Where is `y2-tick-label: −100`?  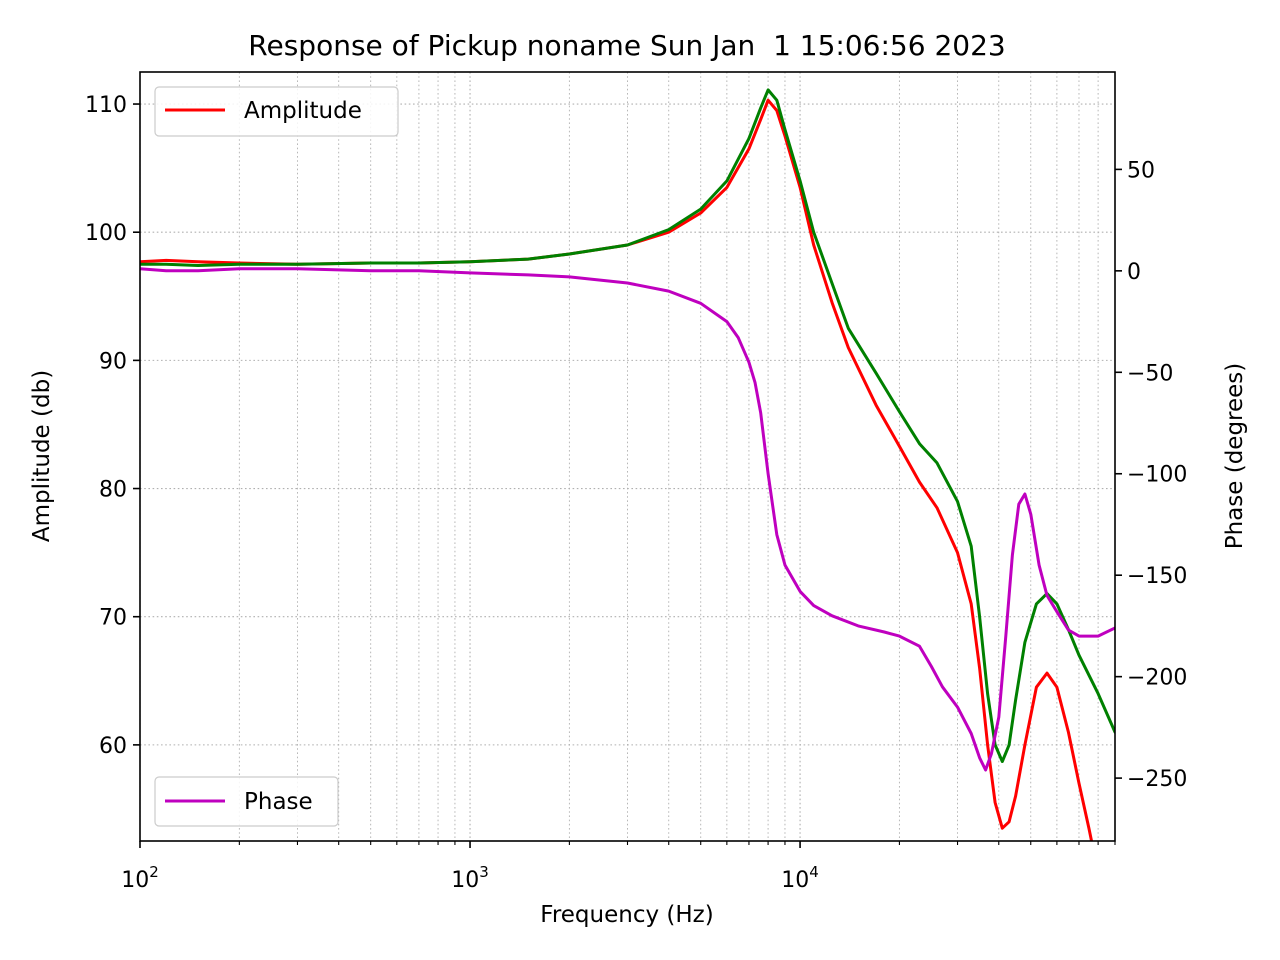 y2-tick-label: −100 is located at coordinates (1157, 475).